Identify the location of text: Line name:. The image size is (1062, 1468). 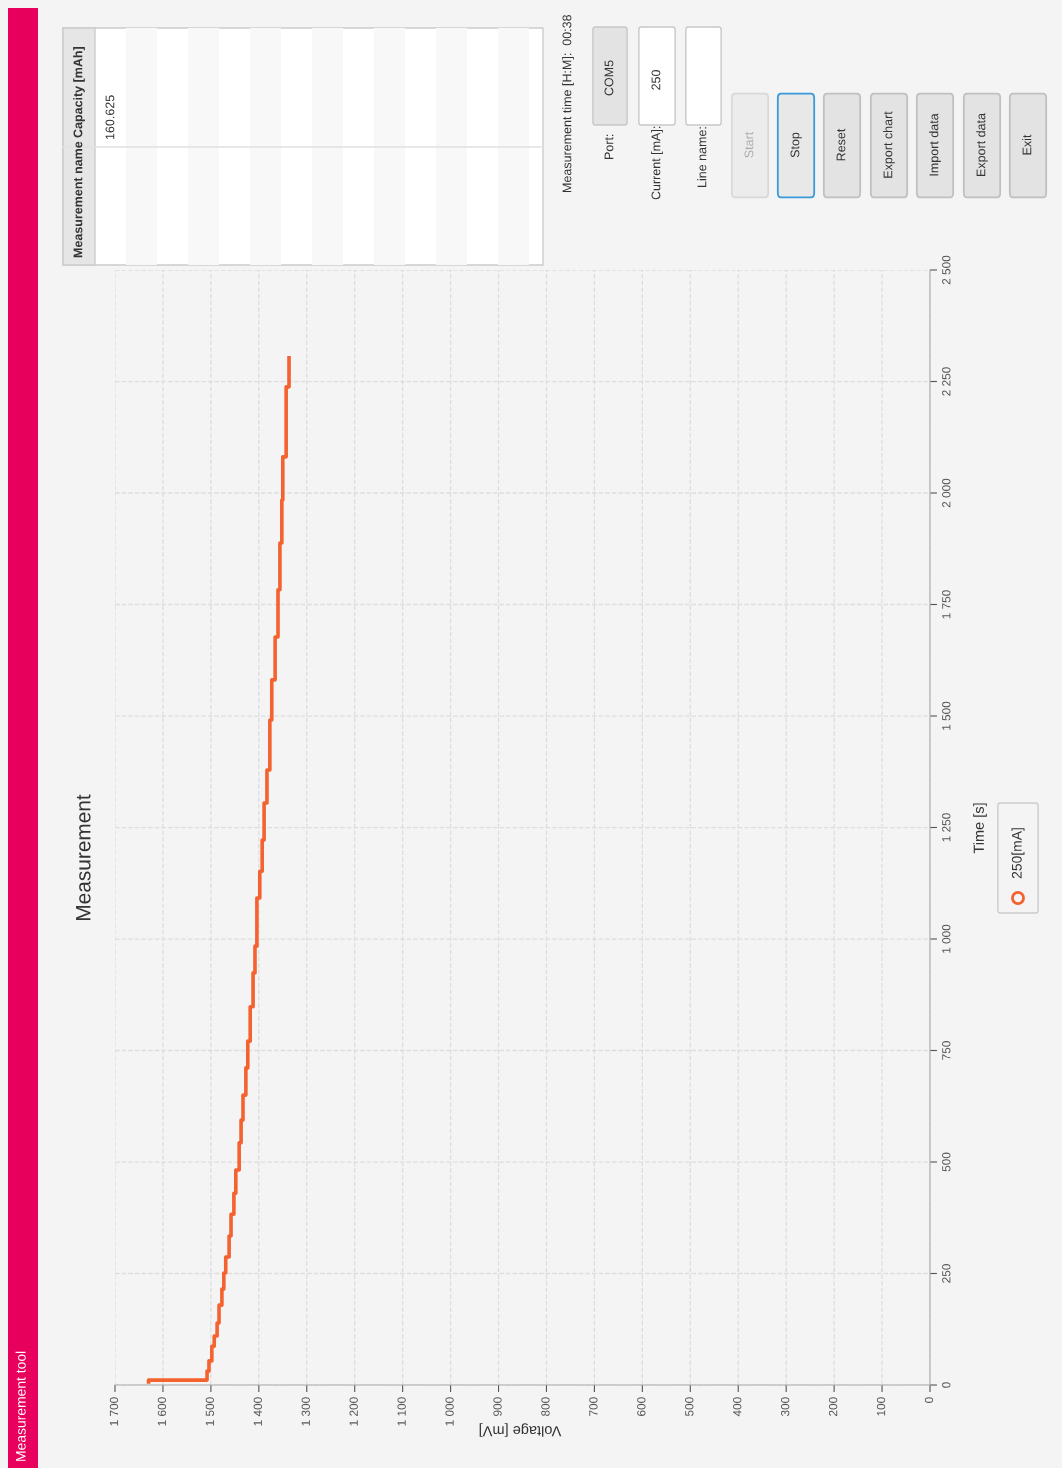
(702, 157).